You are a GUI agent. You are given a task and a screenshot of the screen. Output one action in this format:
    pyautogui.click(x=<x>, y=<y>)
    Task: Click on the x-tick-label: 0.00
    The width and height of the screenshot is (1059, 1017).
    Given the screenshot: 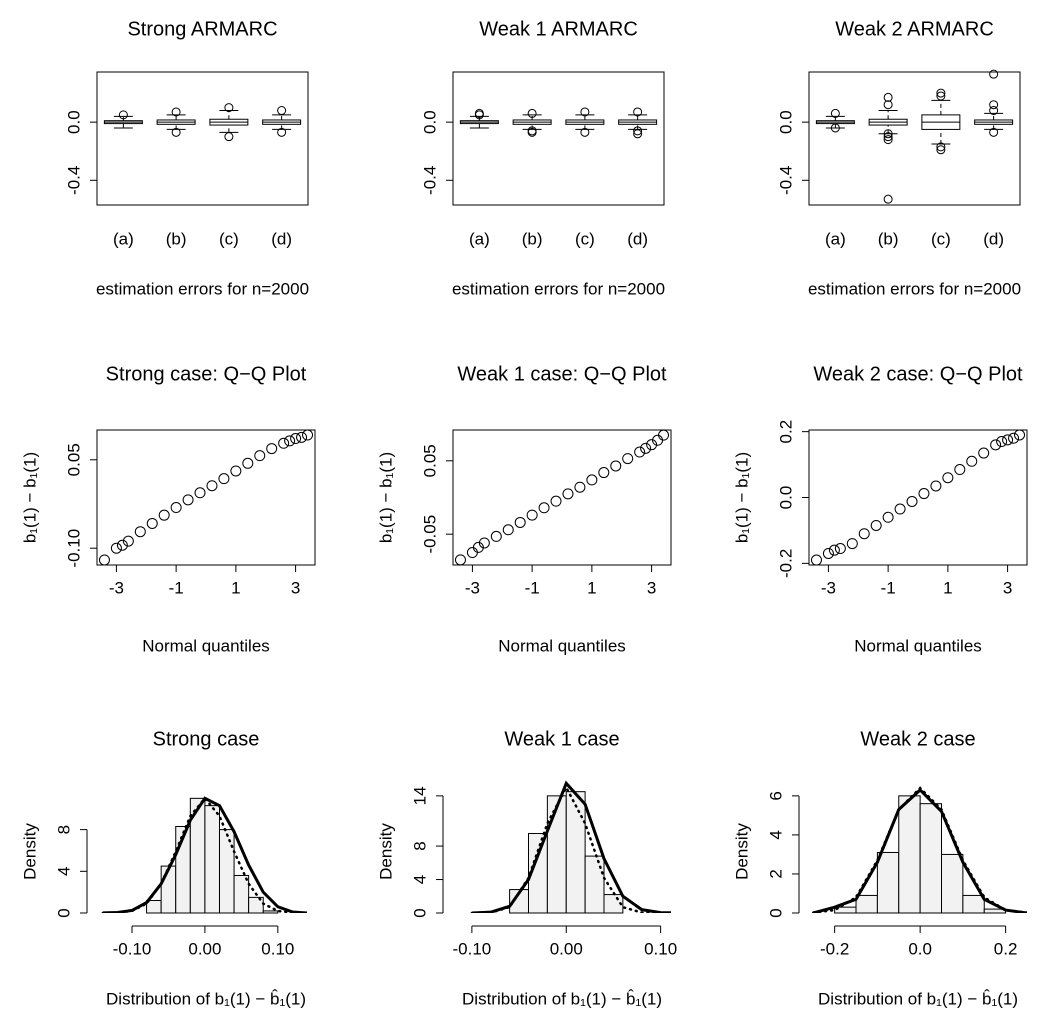 What is the action you would take?
    pyautogui.click(x=204, y=948)
    